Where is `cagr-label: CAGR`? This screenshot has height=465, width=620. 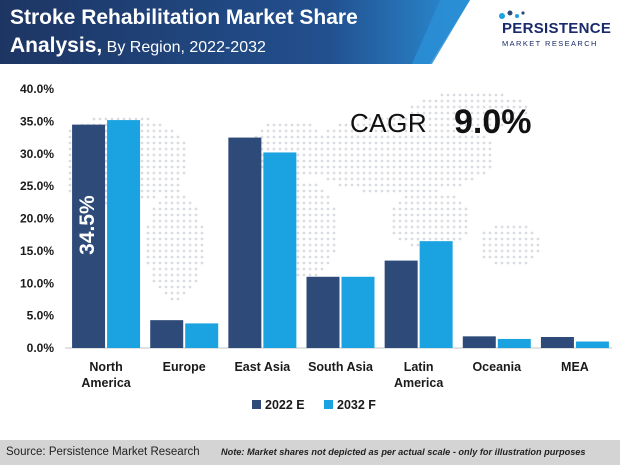
cagr-label: CAGR is located at coordinates (389, 123).